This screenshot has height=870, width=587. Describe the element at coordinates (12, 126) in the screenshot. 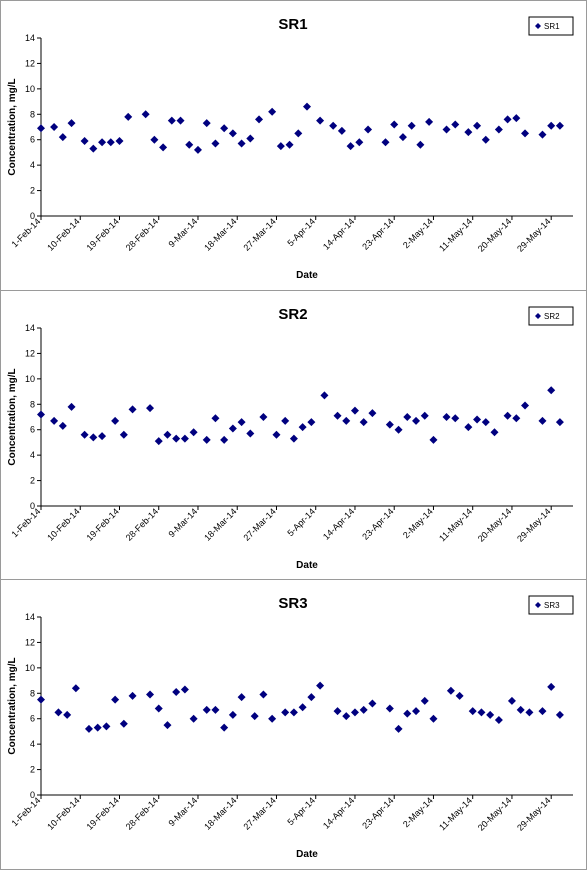

I see `y-axis-label: Concentration, mg/L` at that location.